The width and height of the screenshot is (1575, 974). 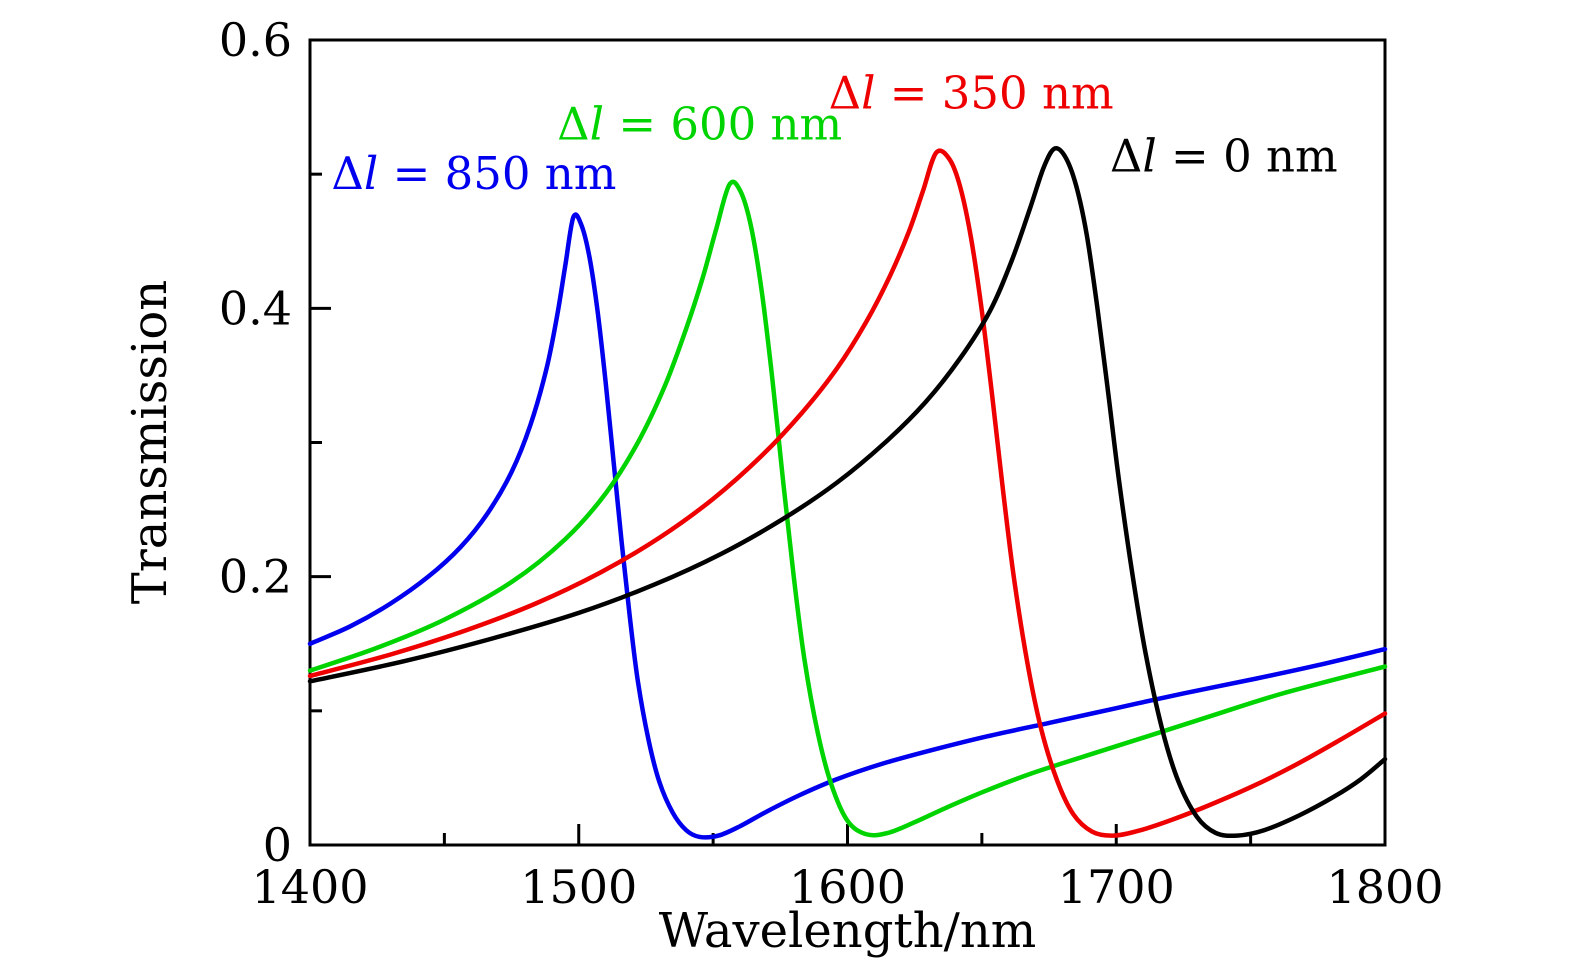 I want to click on y-tick-label: 0.6, so click(x=255, y=40).